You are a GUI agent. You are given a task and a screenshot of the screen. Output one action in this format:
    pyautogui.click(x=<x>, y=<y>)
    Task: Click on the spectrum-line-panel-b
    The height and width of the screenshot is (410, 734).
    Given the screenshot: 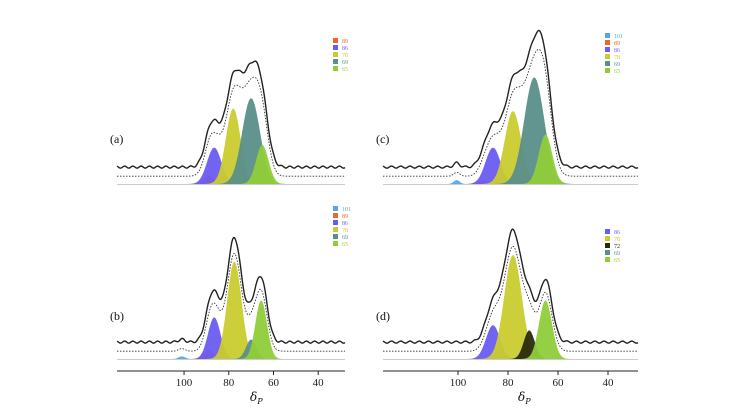 What is the action you would take?
    pyautogui.click(x=231, y=290)
    